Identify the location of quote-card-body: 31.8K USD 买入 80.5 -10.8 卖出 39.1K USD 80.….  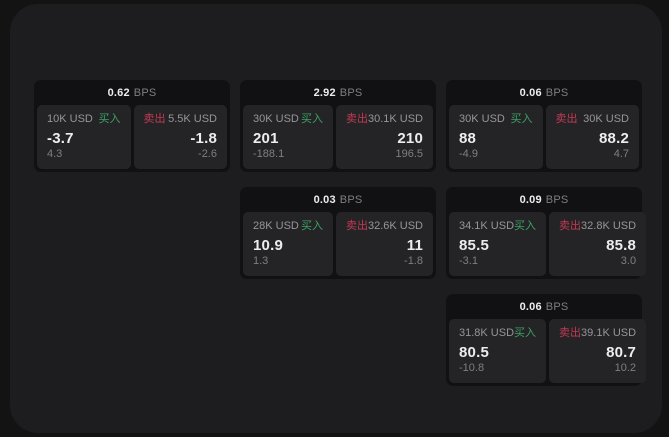
(548, 351).